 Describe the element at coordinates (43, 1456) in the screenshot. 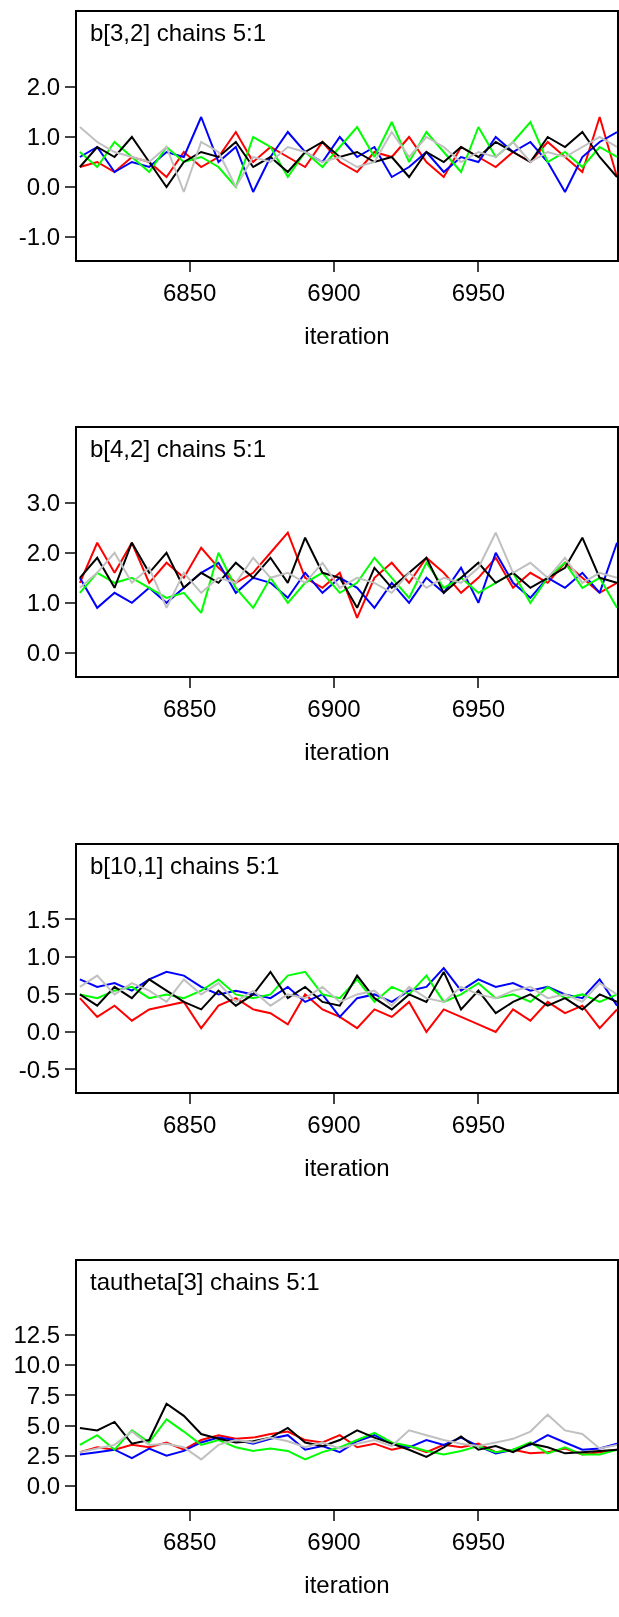

I see `y-tick-label: 2.5` at that location.